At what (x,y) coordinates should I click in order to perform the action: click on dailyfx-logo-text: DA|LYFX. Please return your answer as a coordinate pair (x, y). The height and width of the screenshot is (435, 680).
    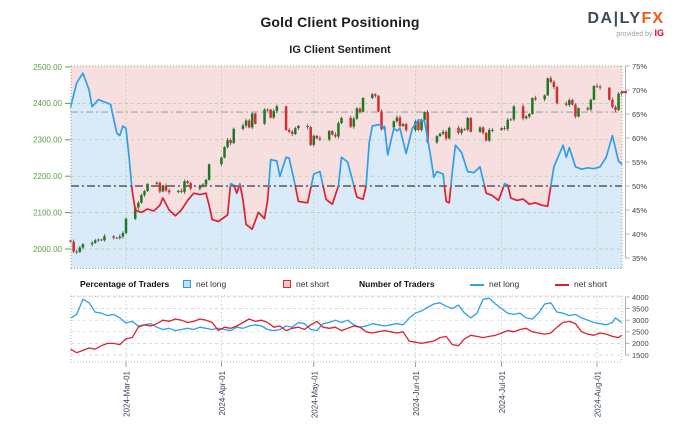
    Looking at the image, I should click on (625, 19).